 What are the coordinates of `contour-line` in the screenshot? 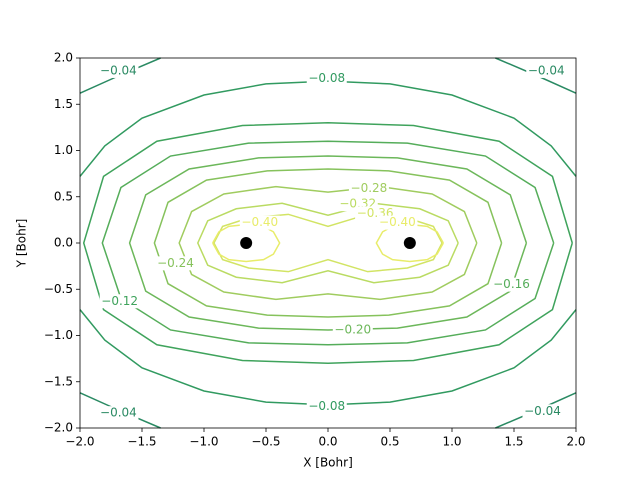 It's located at (328, 243).